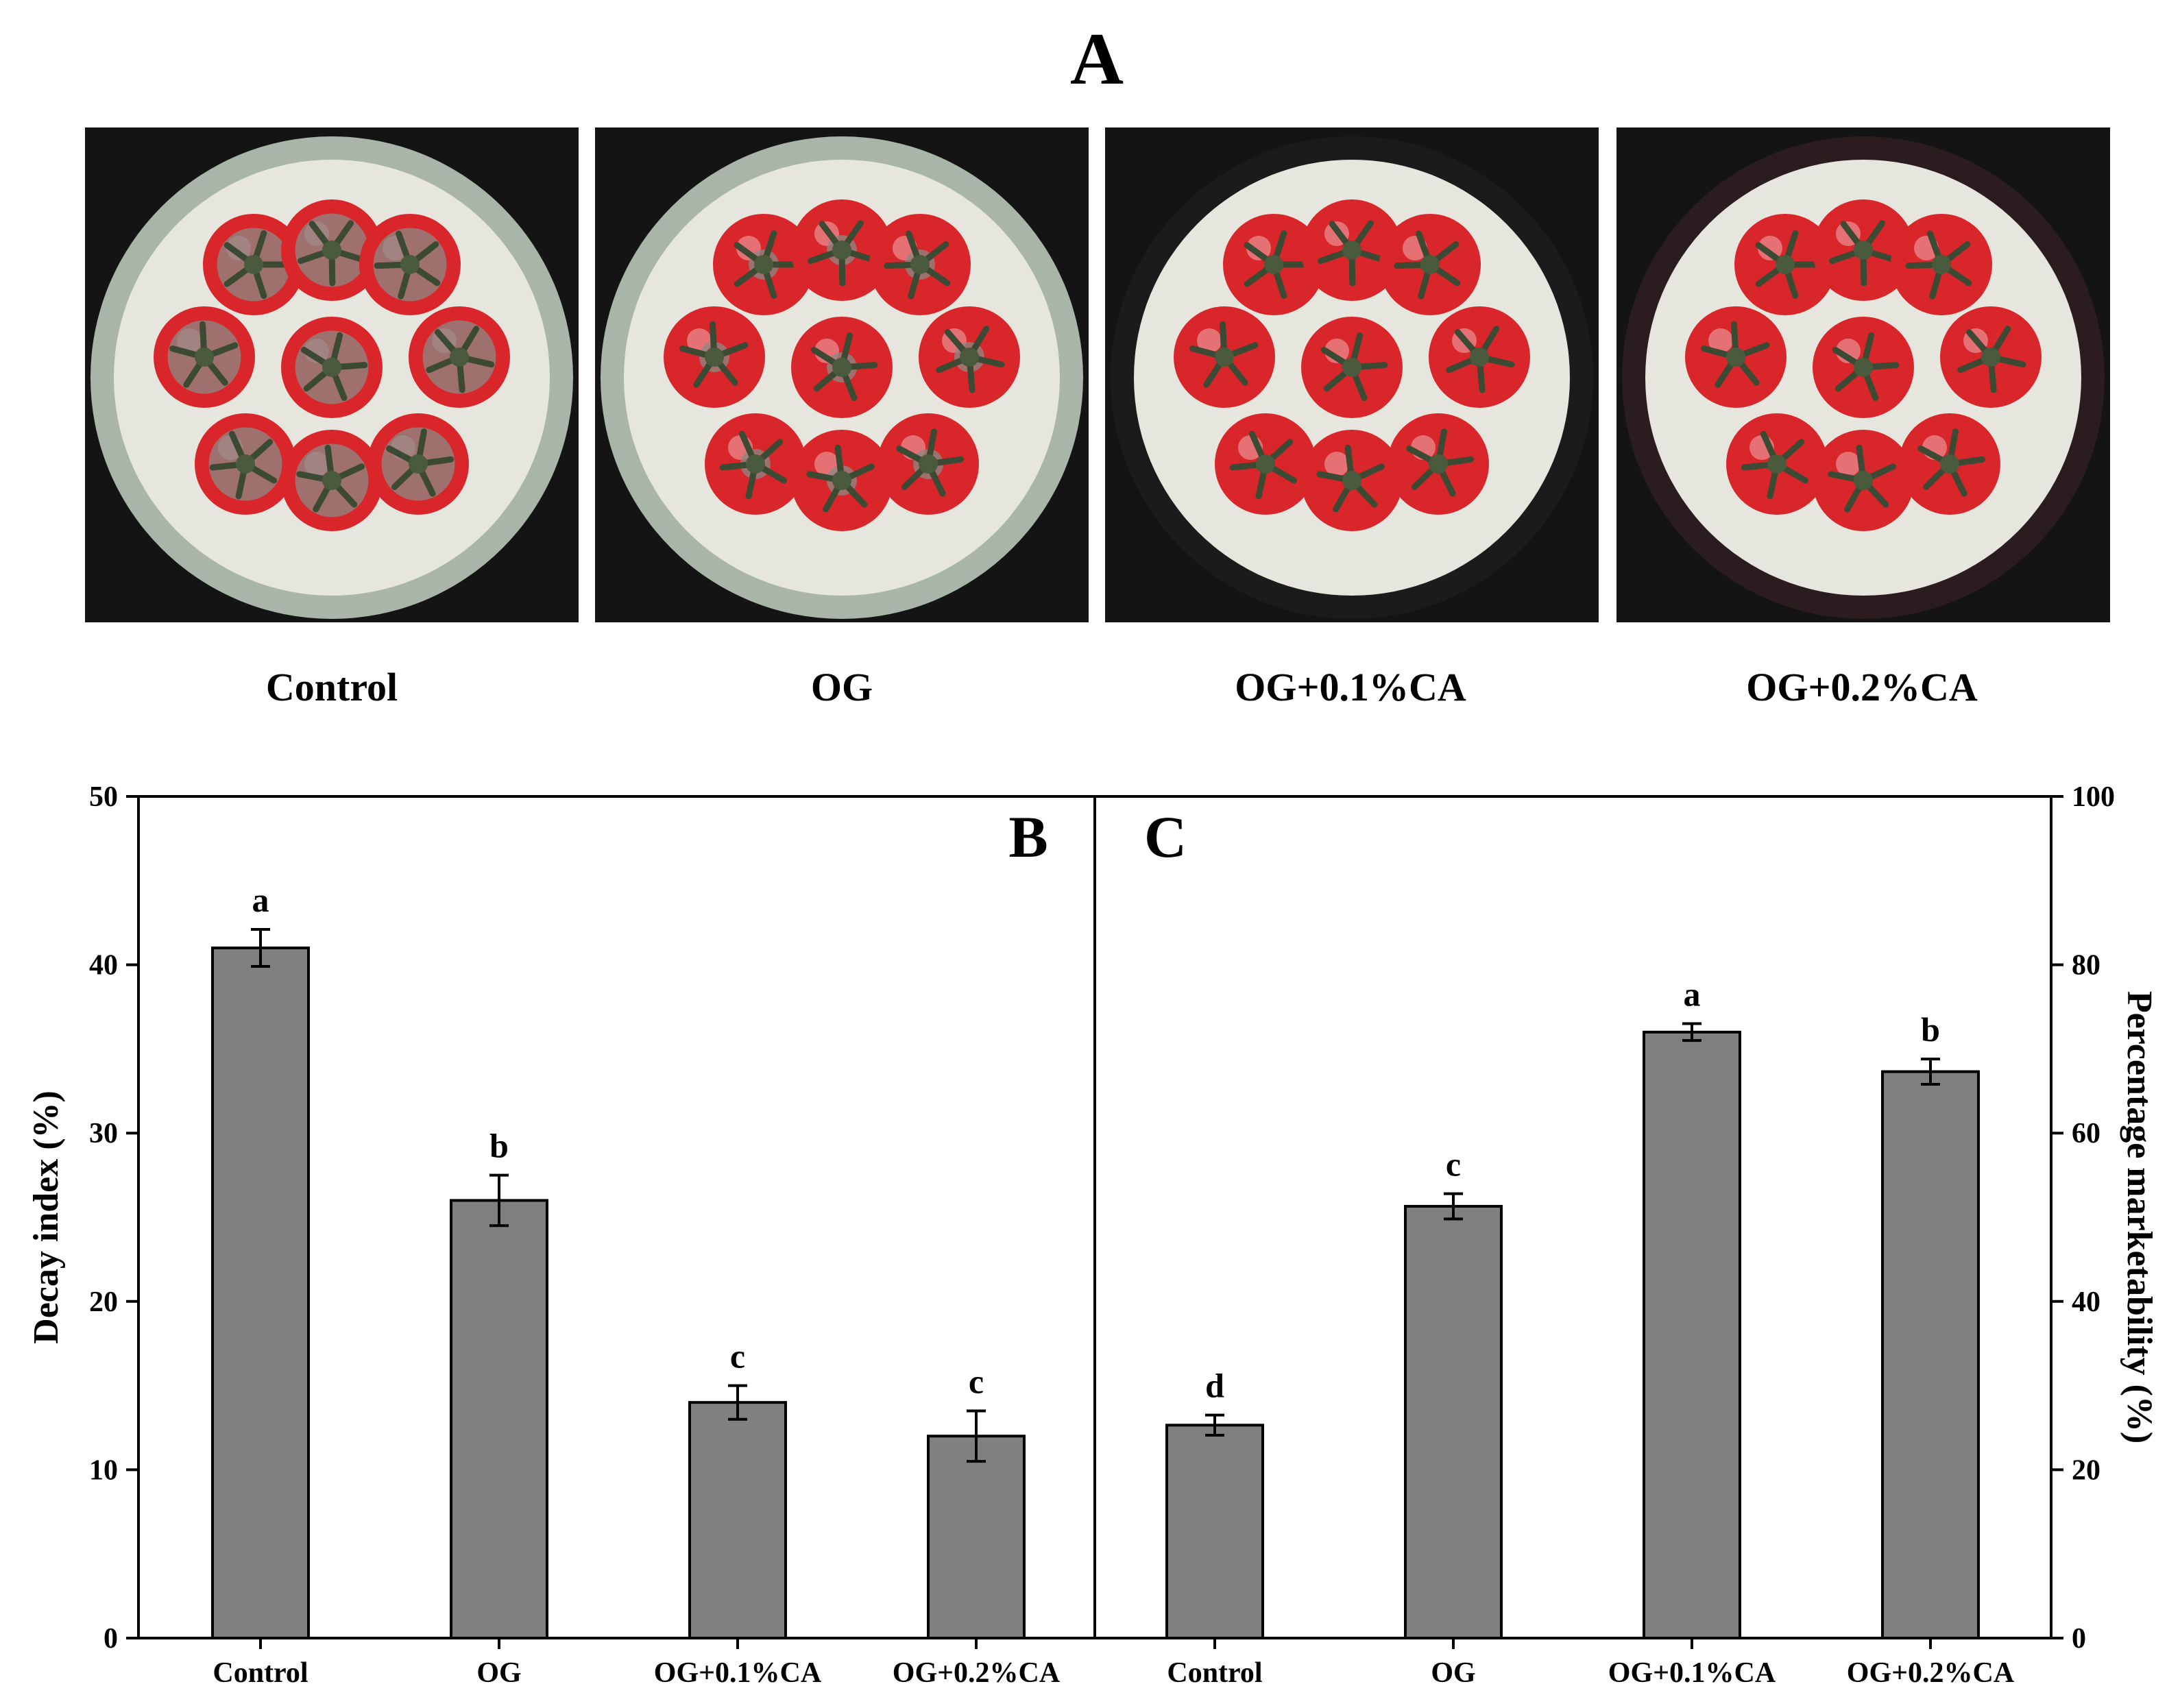 This screenshot has width=2180, height=1708. Describe the element at coordinates (103, 1134) in the screenshot. I see `y-tick-label: 30` at that location.